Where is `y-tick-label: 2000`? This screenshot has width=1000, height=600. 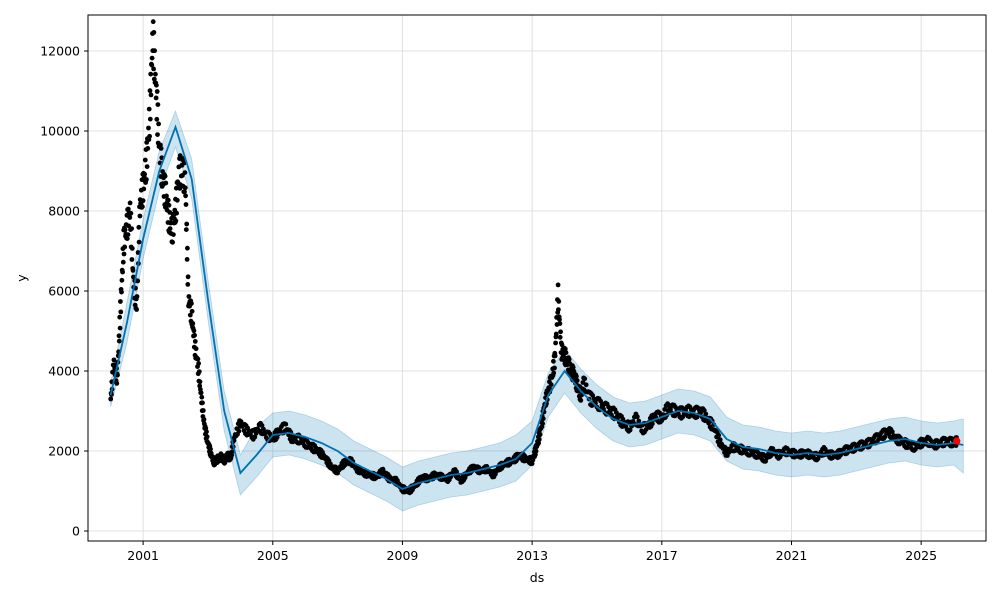 y-tick-label: 2000 is located at coordinates (64, 451).